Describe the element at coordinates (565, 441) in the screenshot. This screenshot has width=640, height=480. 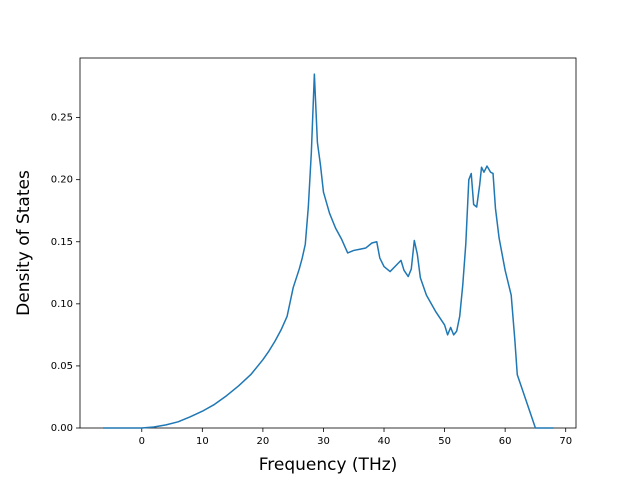
I see `x-tick-label: 70` at that location.